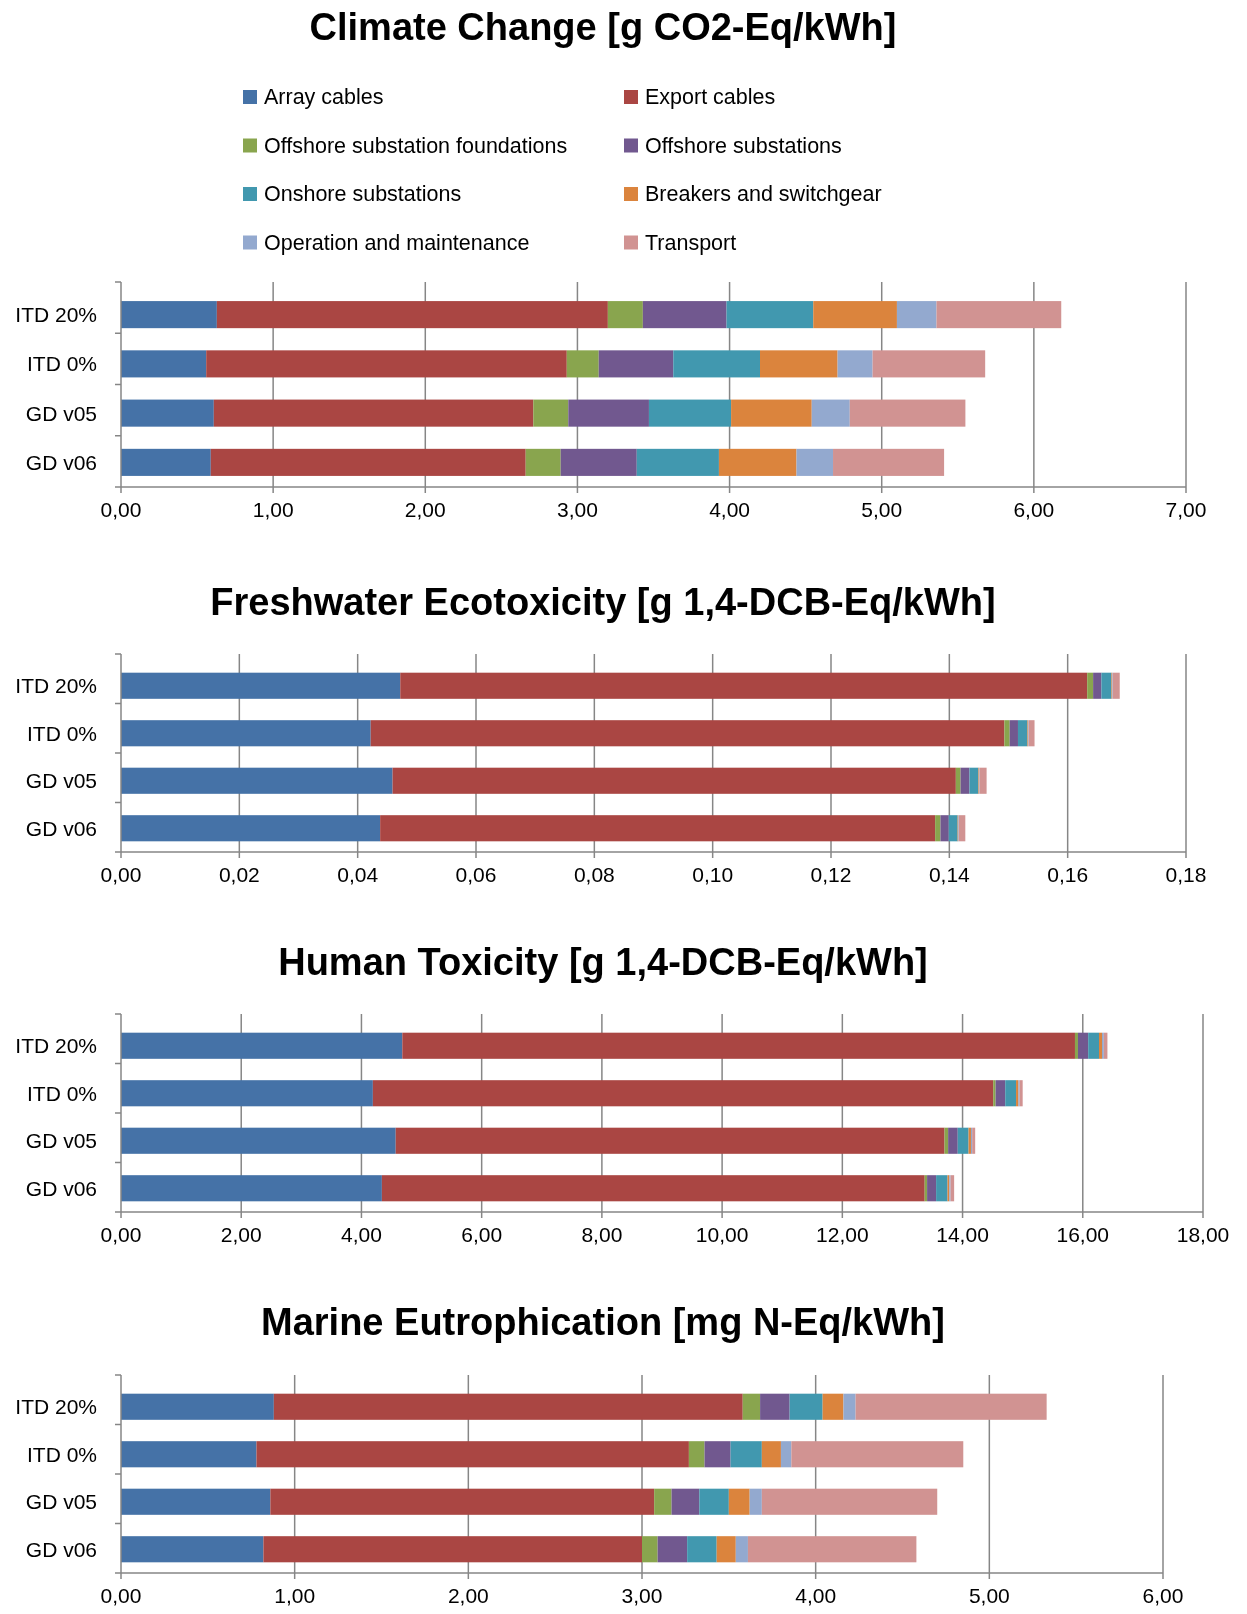  Describe the element at coordinates (358, 874) in the screenshot. I see `x-tick-label: 0,04` at that location.